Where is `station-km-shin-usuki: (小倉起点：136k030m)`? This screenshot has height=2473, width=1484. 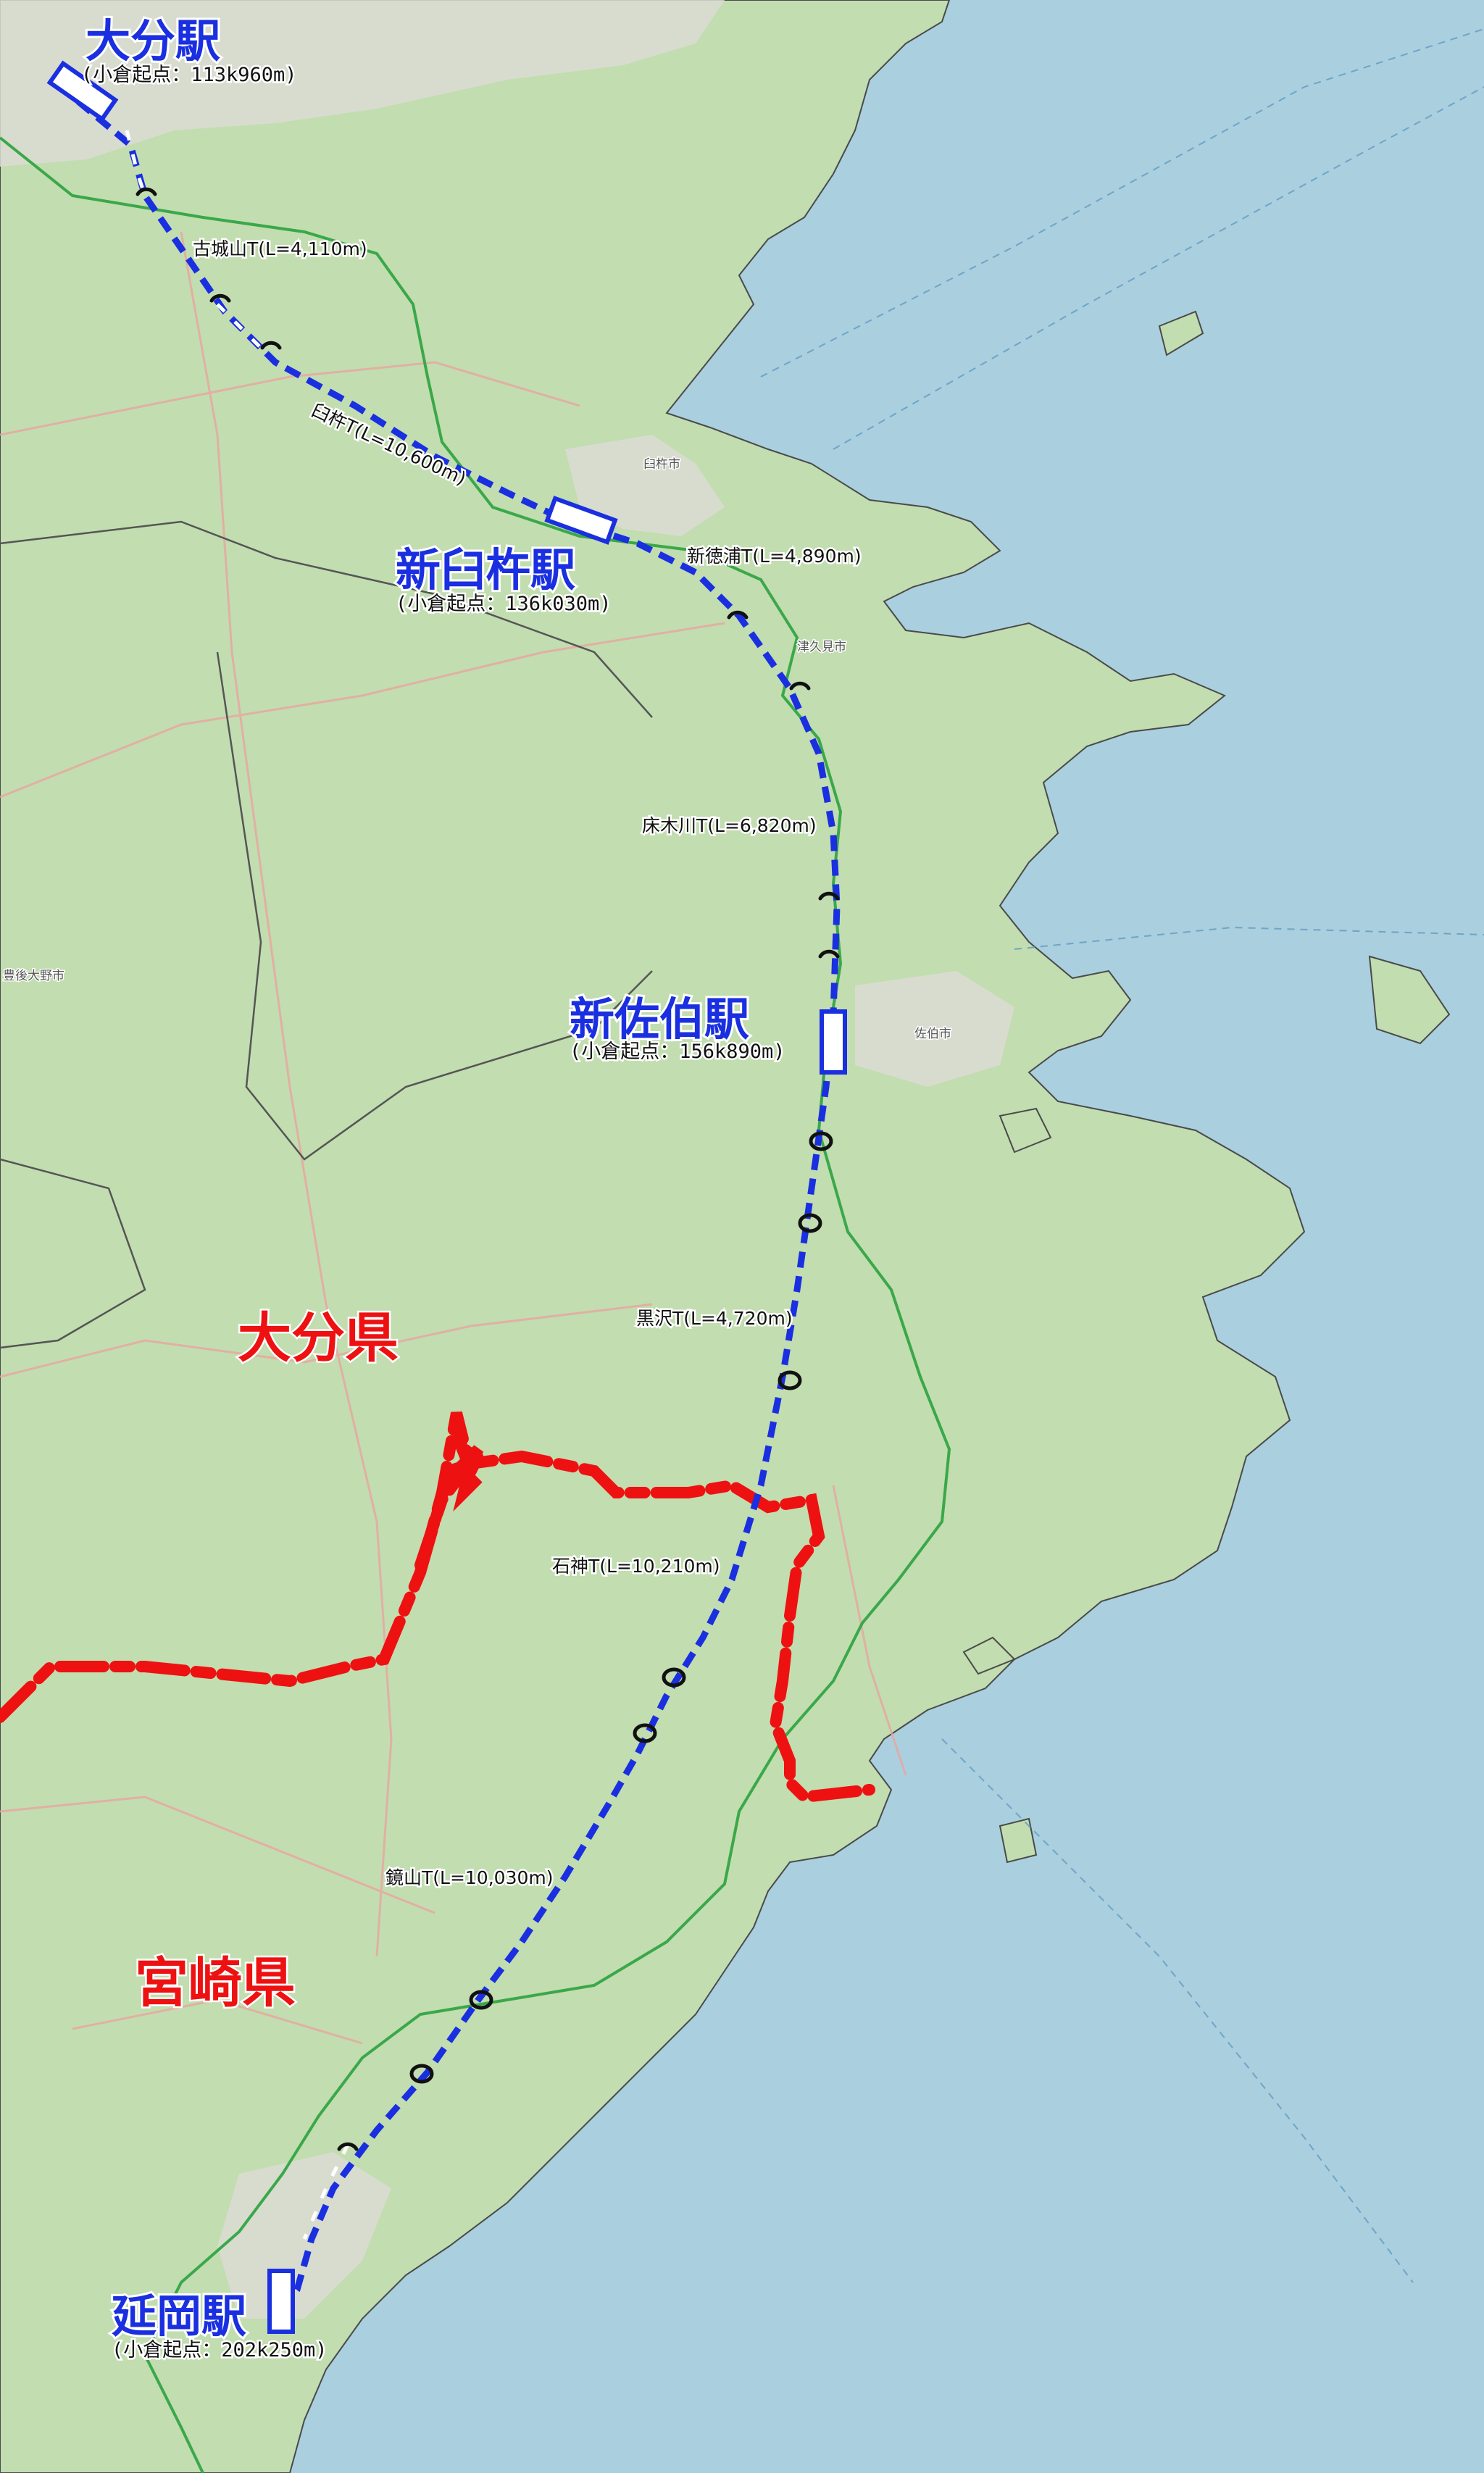
station-km-shin-usuki: (小倉起点：136k030m) is located at coordinates (504, 604).